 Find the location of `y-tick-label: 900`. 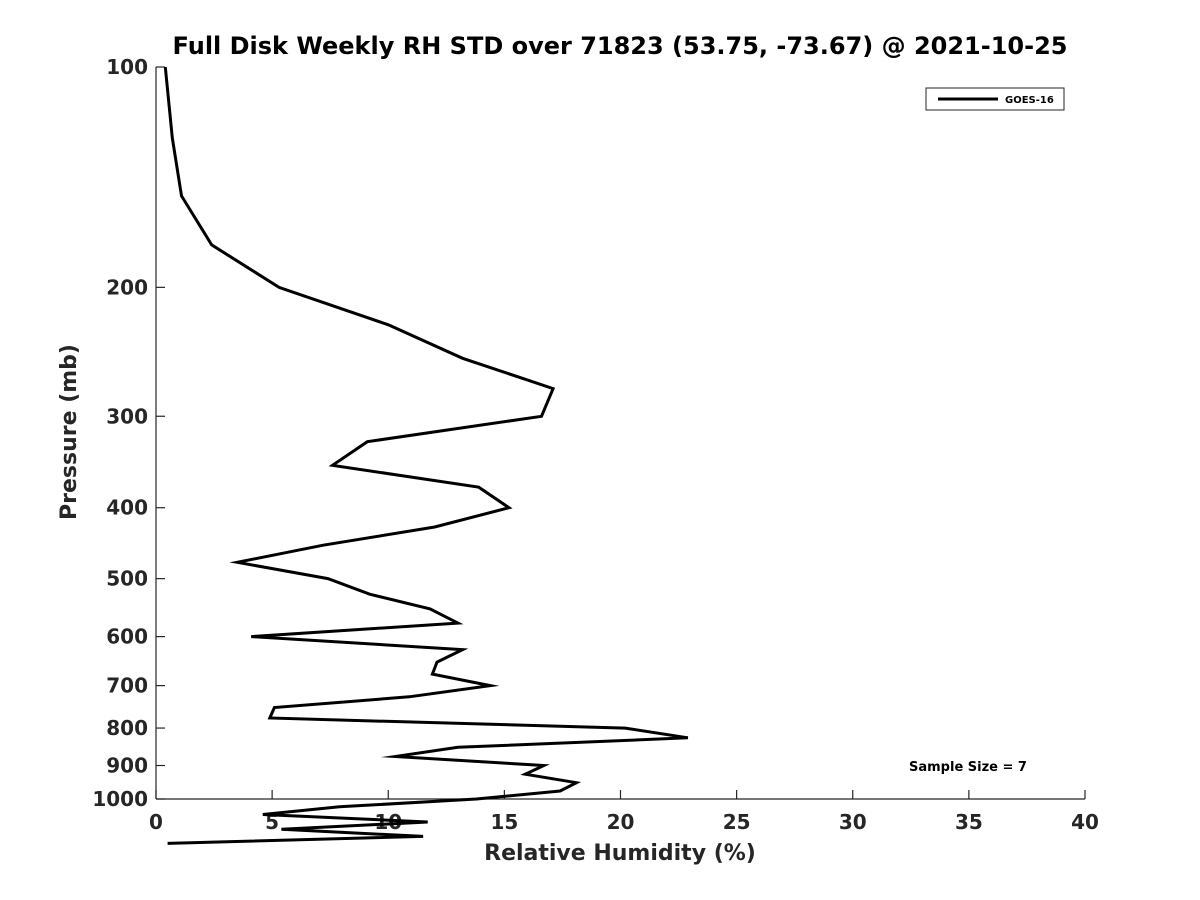

y-tick-label: 900 is located at coordinates (127, 766).